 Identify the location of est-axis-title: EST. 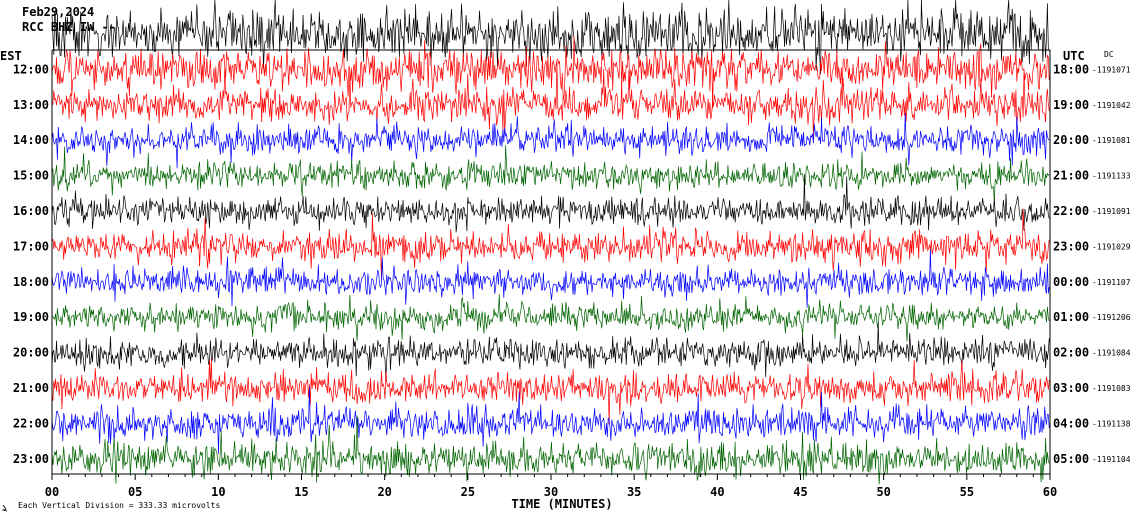
(11, 56).